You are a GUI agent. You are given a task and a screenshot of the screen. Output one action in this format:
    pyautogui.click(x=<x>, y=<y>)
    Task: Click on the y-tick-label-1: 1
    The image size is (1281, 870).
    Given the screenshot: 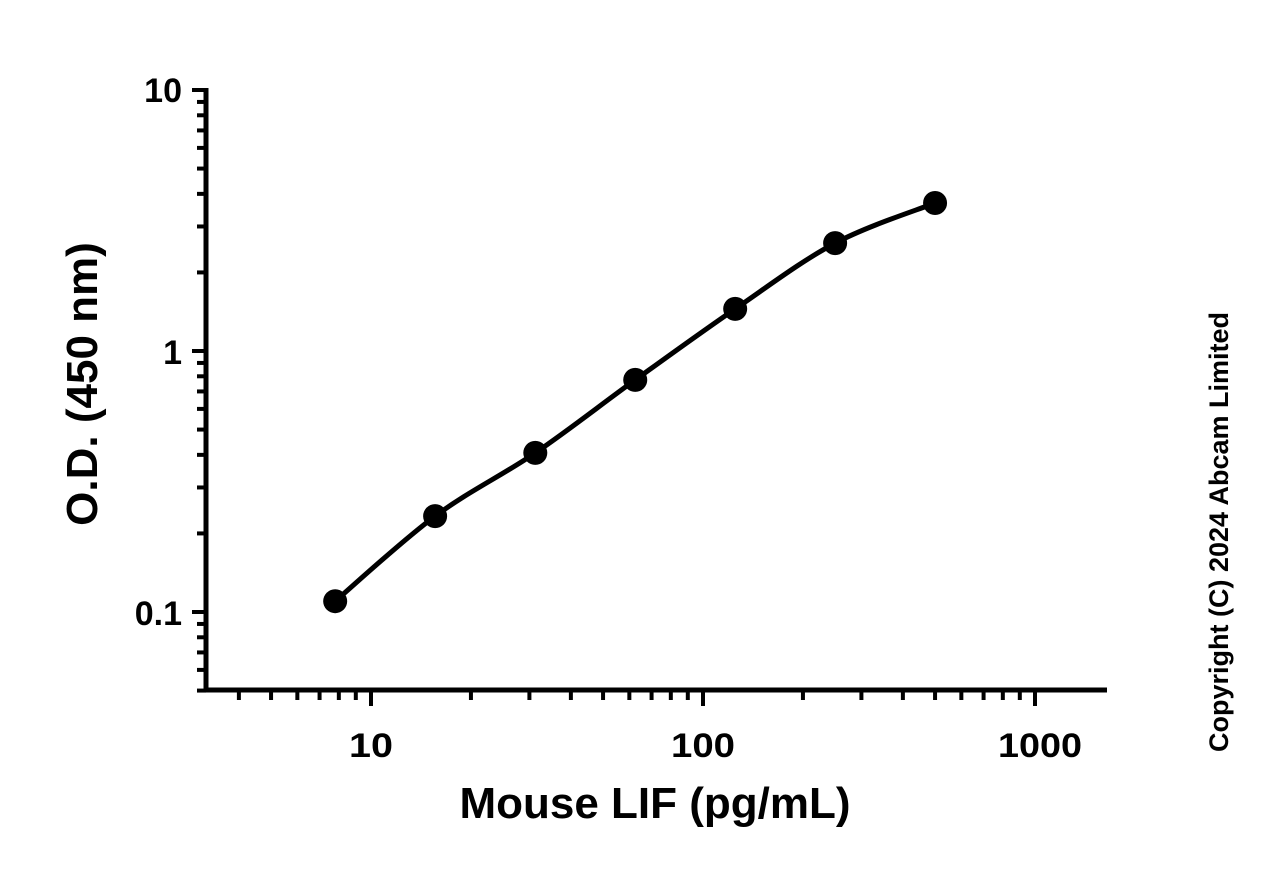 What is the action you would take?
    pyautogui.click(x=172, y=353)
    